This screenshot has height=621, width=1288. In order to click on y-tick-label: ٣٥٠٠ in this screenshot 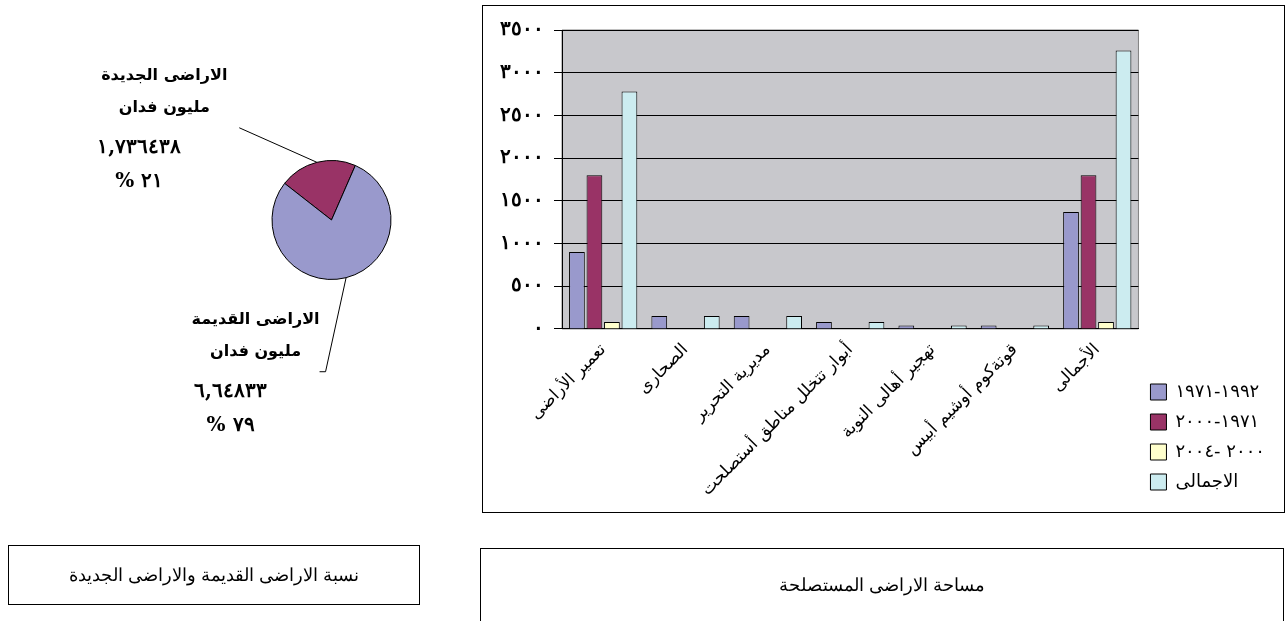, I will do `click(522, 28)`.